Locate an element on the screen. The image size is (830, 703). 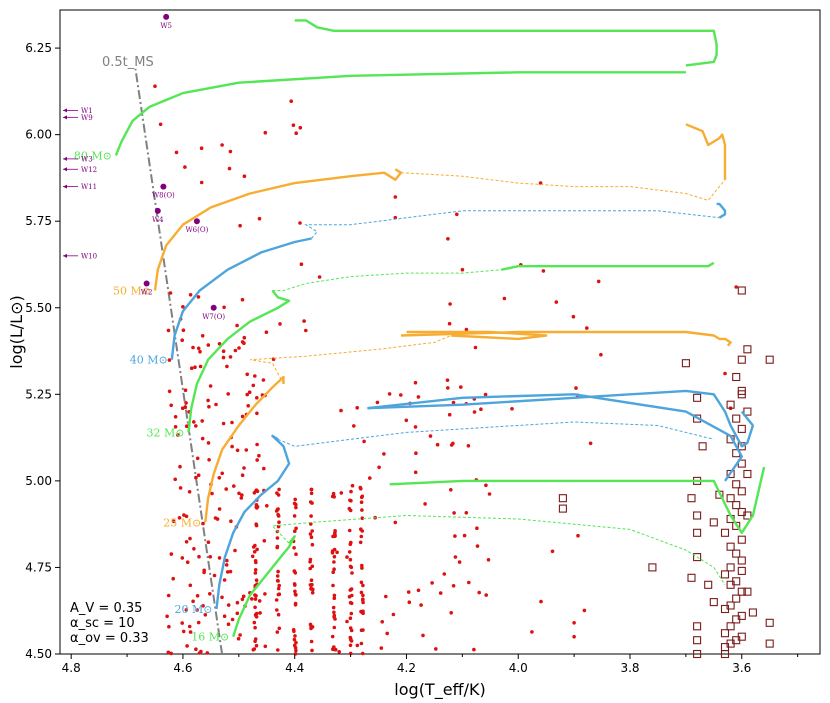
param-av: A_V = 0.35 is located at coordinates (106, 608).